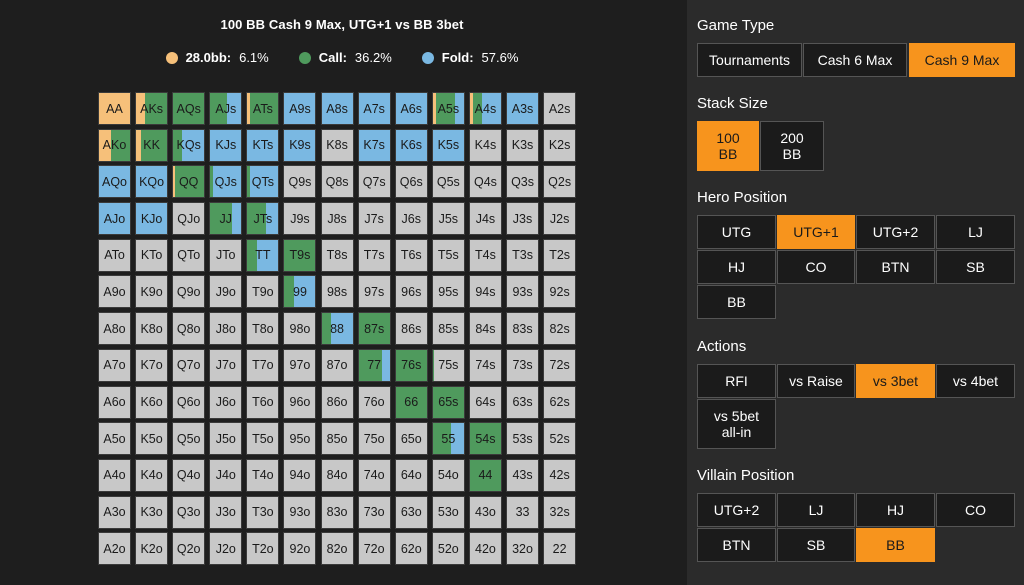 This screenshot has width=1024, height=585. Describe the element at coordinates (411, 108) in the screenshot. I see `hand-cell-A6s: A6s` at that location.